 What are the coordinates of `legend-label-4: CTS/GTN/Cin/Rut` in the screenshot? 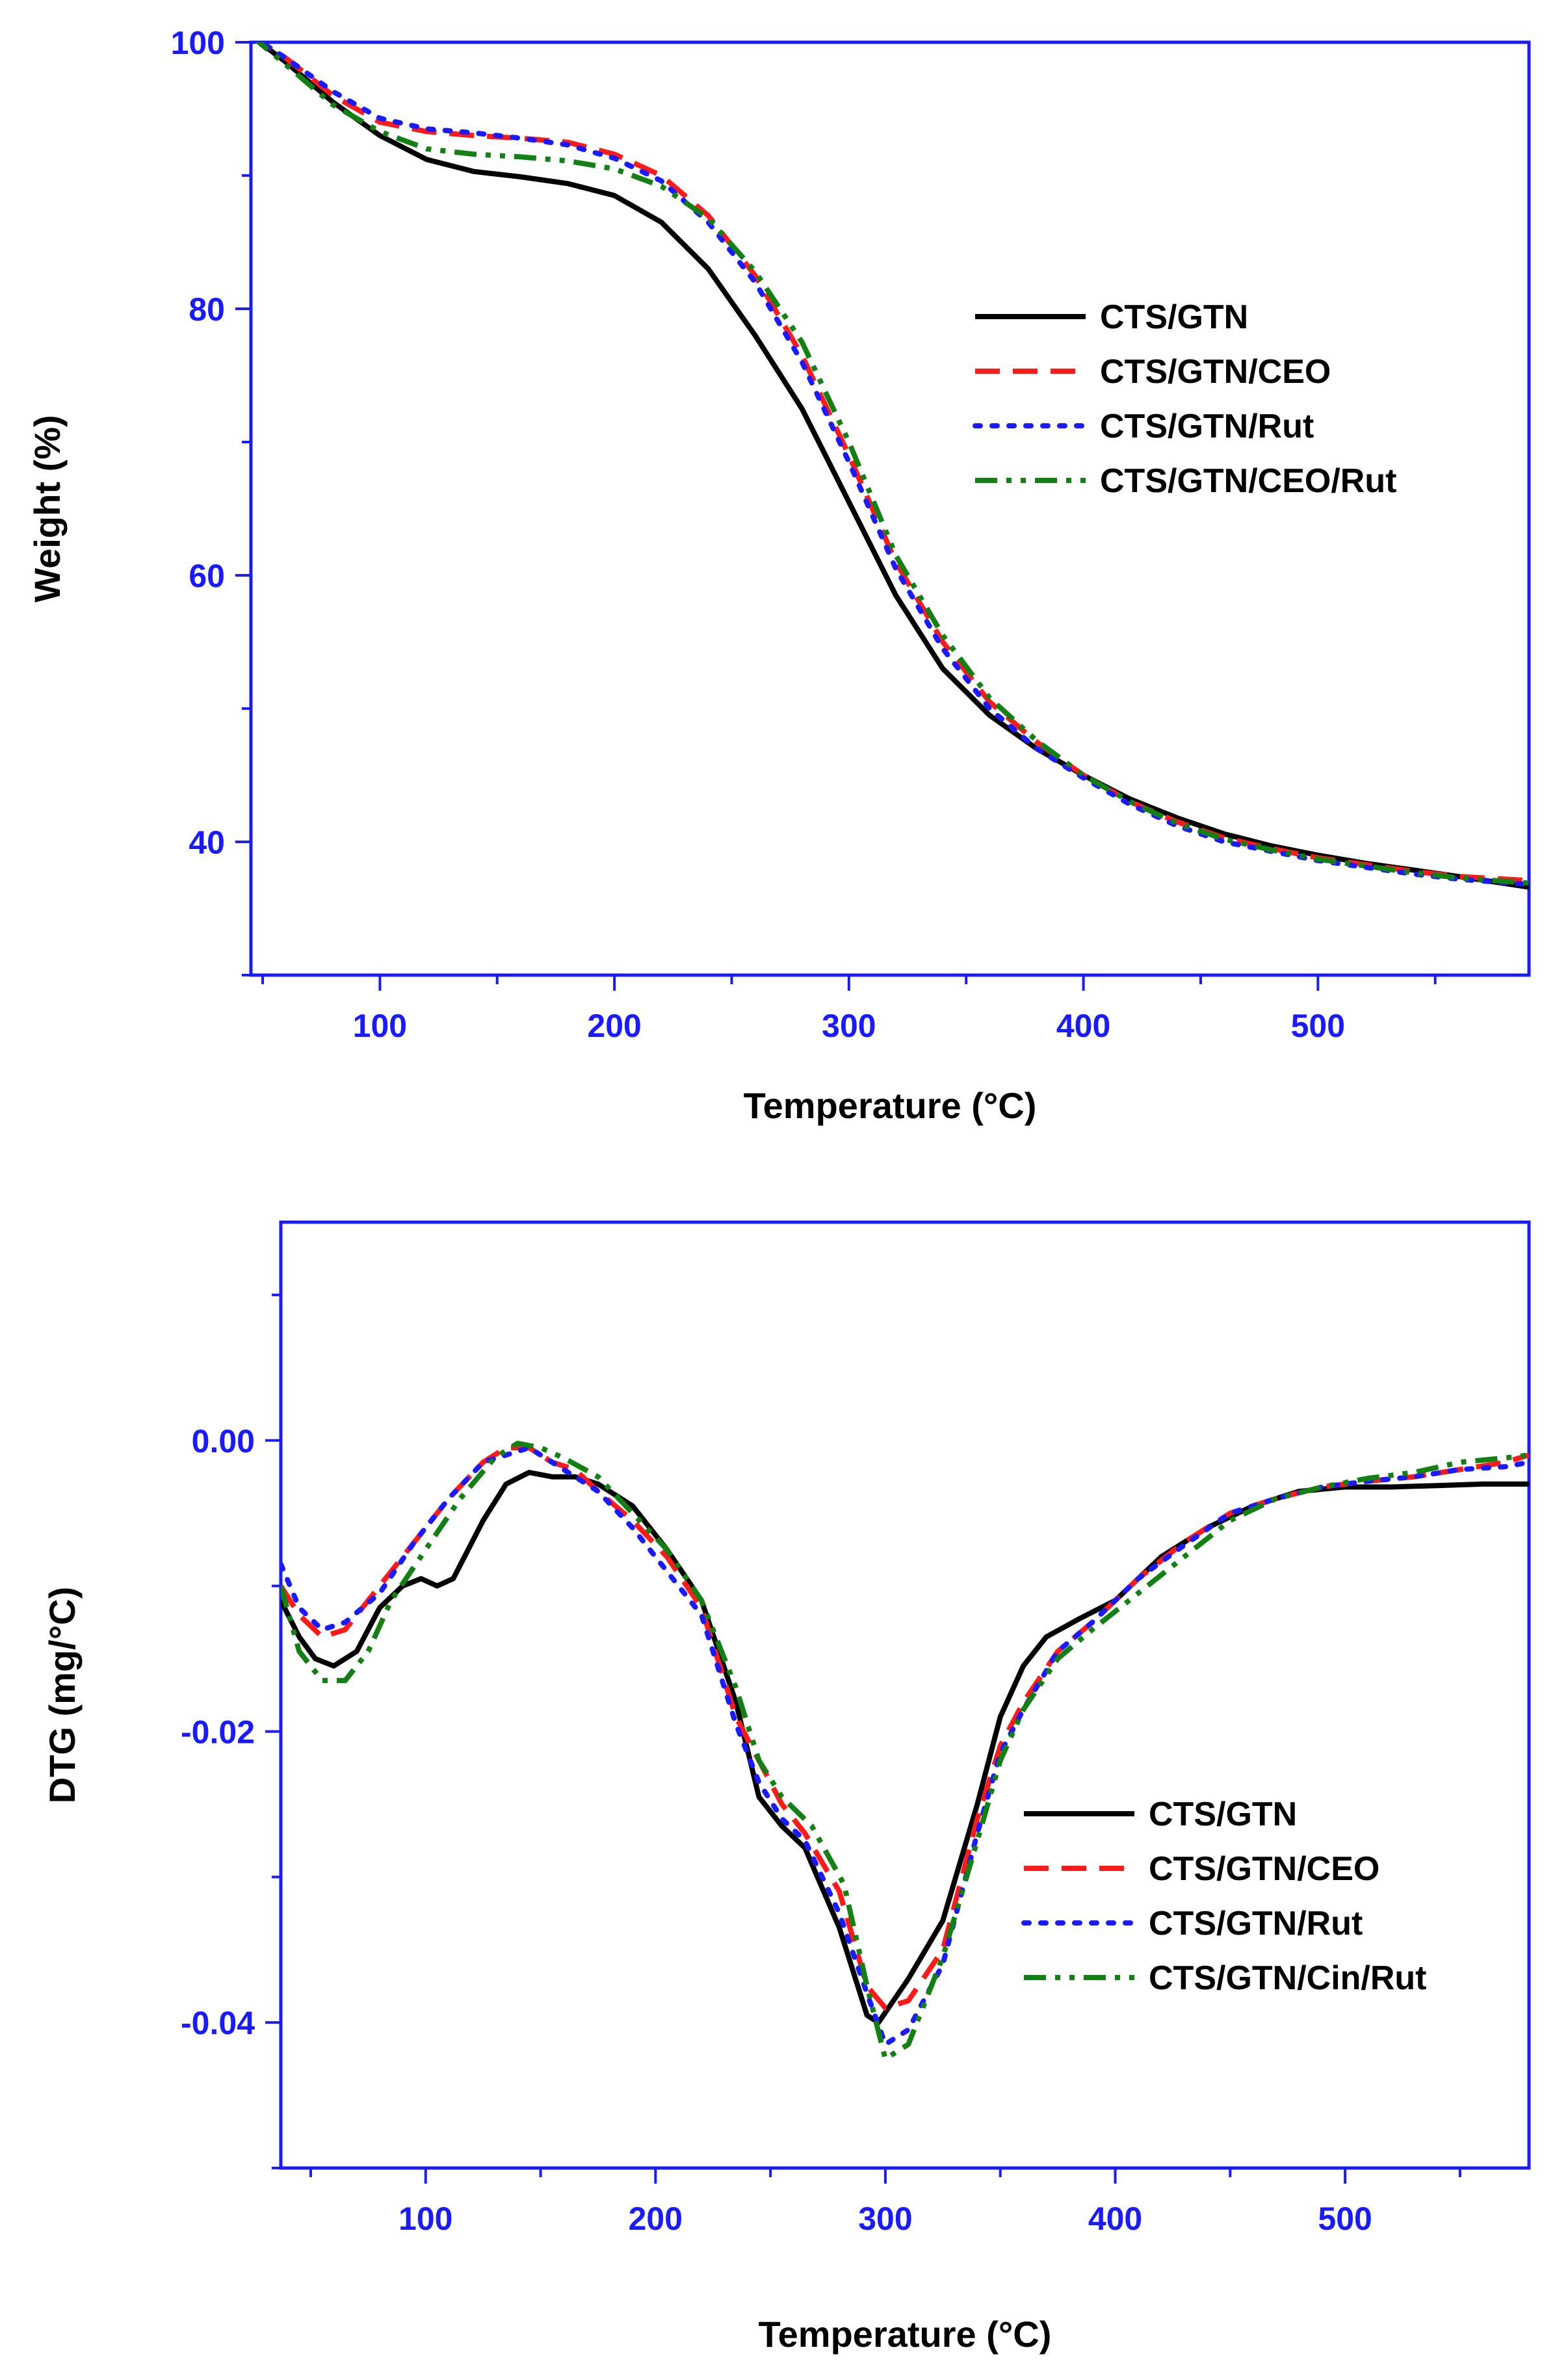 It's located at (1288, 1978).